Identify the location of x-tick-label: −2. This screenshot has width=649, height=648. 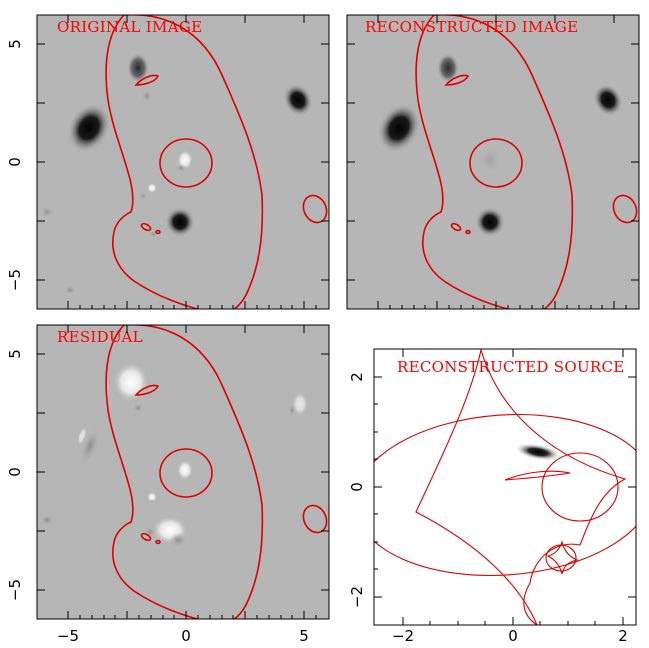
(403, 636).